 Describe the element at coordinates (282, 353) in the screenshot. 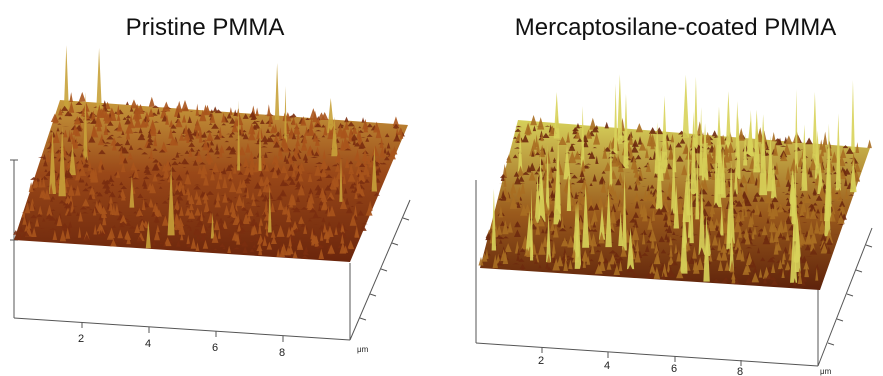

I see `x-tick-8-left: 8` at that location.